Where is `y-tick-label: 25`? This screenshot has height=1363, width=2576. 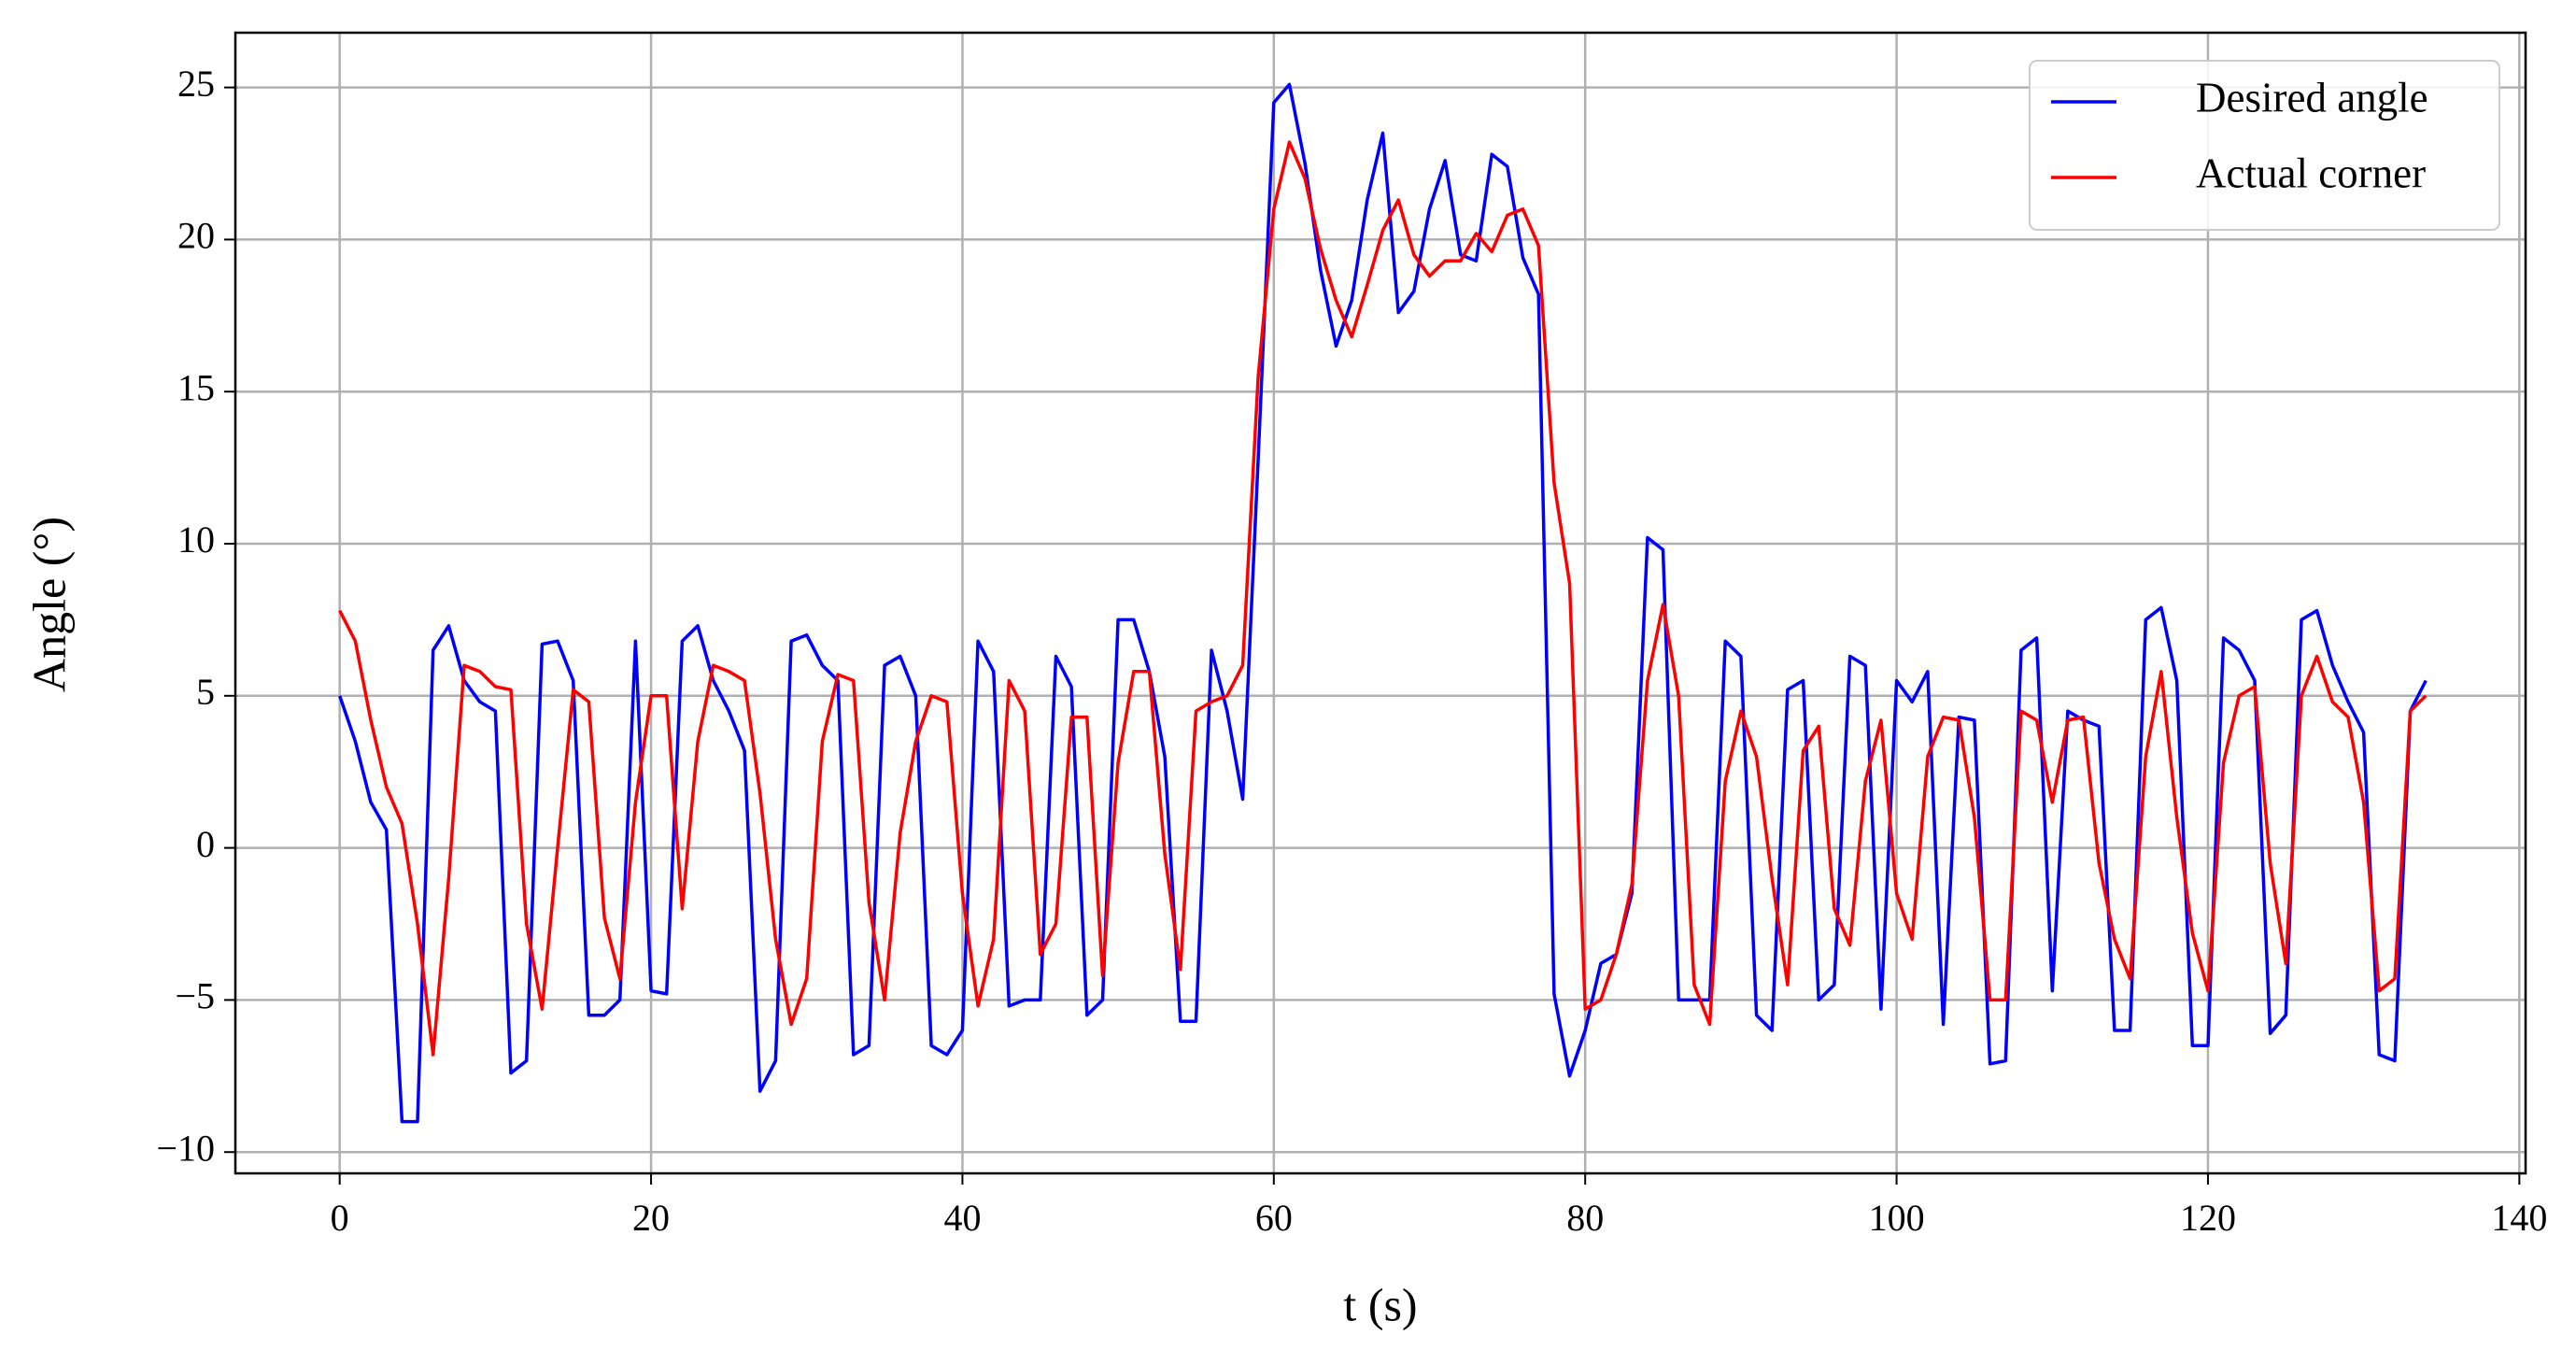 y-tick-label: 25 is located at coordinates (196, 84).